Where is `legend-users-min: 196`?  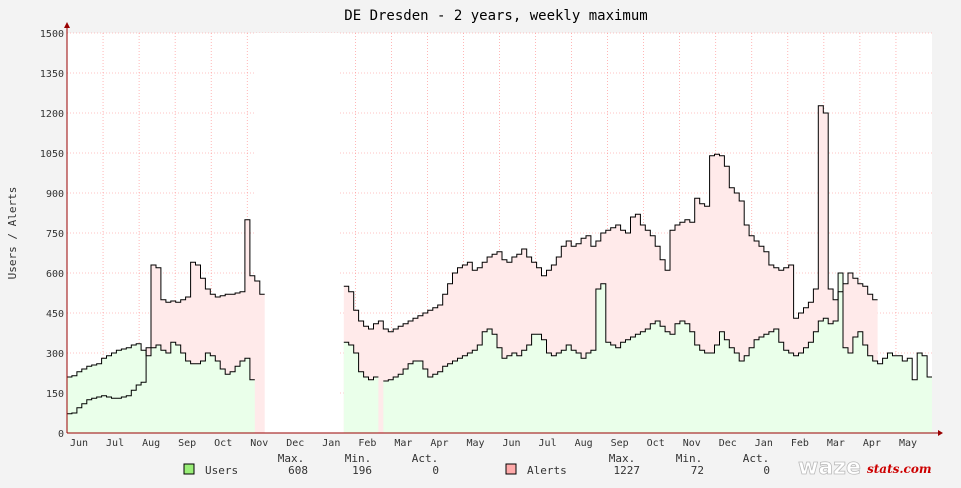 legend-users-min: 196 is located at coordinates (362, 470).